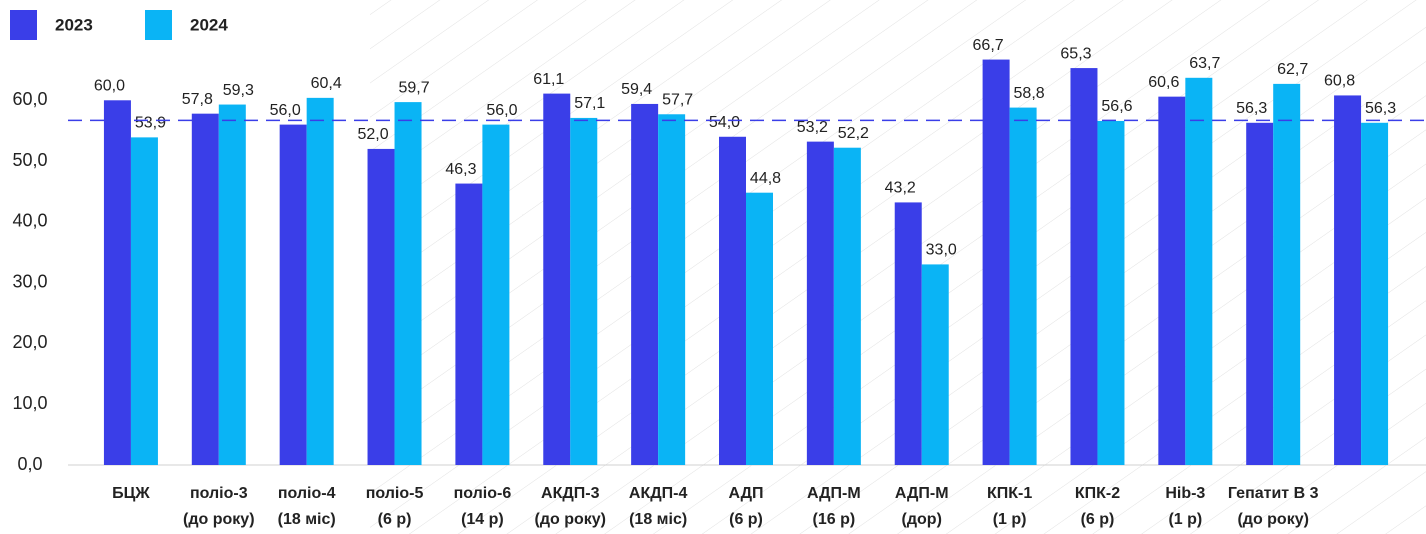  What do you see at coordinates (29, 464) in the screenshot?
I see `y-tick-label: 0,0` at bounding box center [29, 464].